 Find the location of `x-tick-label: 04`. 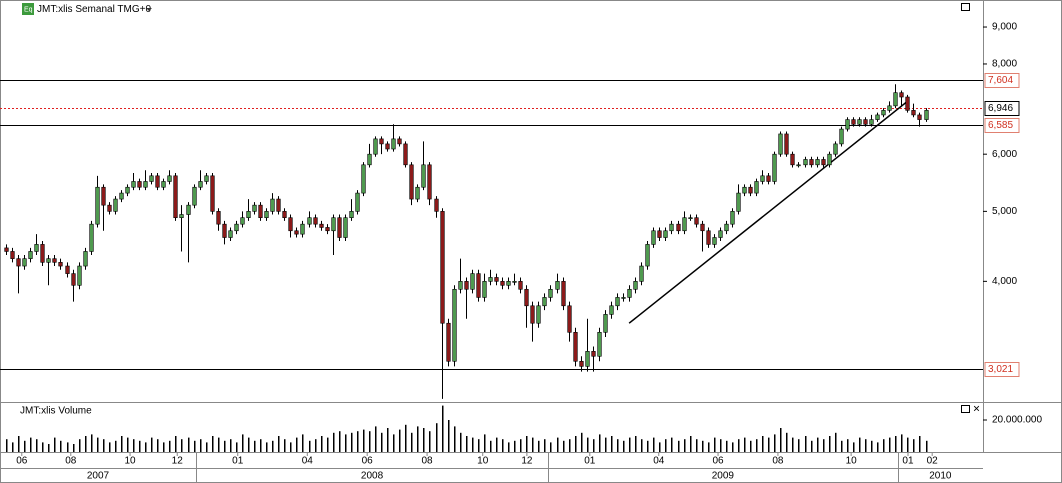

x-tick-label: 04 is located at coordinates (308, 461).